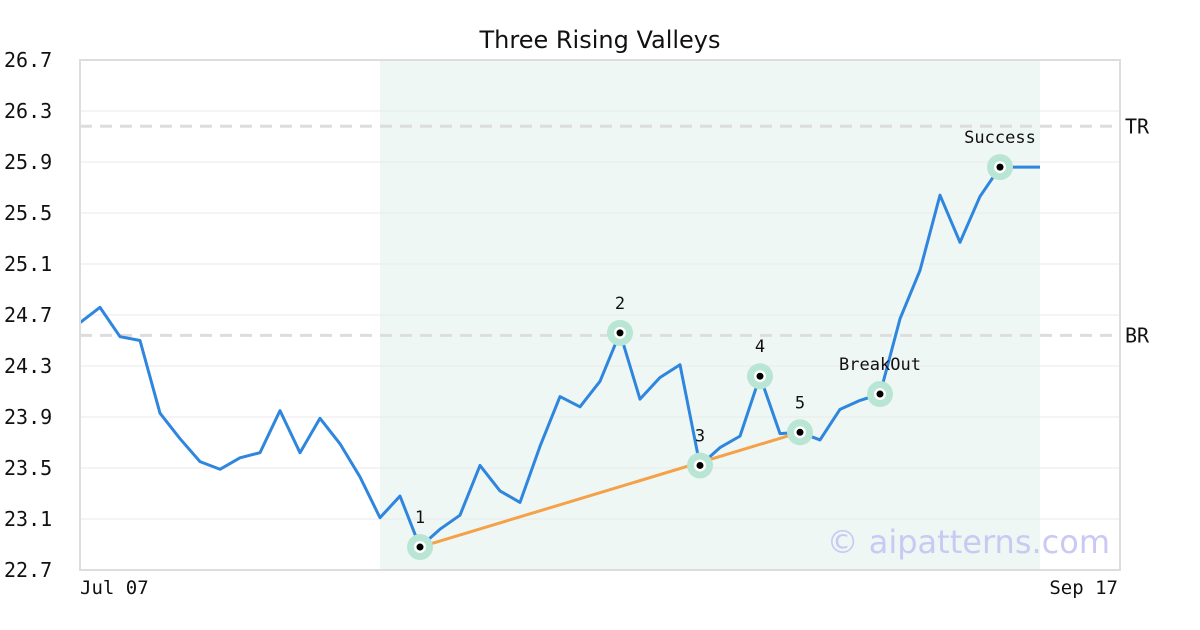 The width and height of the screenshot is (1200, 630). What do you see at coordinates (114, 588) in the screenshot?
I see `x-tick-label: Jul 07` at bounding box center [114, 588].